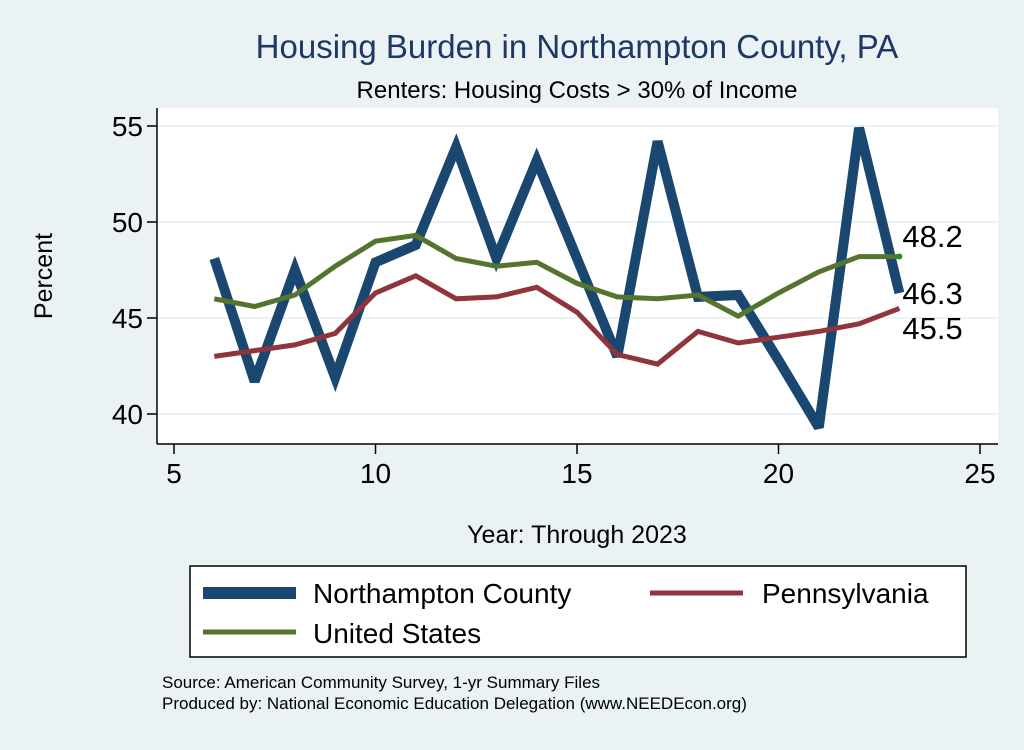 The width and height of the screenshot is (1024, 750). Describe the element at coordinates (375, 473) in the screenshot. I see `x-tick-label-10: 10` at that location.